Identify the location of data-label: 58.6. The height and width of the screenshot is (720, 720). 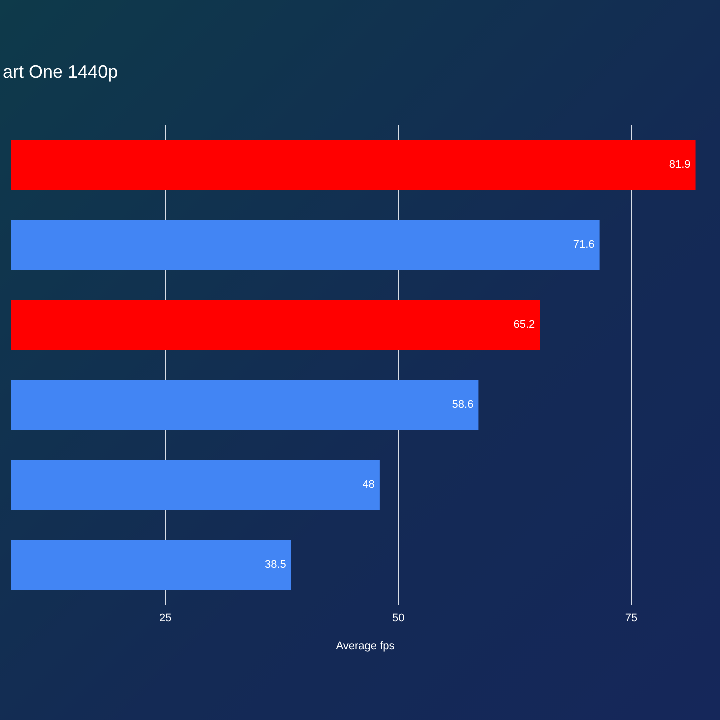
(463, 405).